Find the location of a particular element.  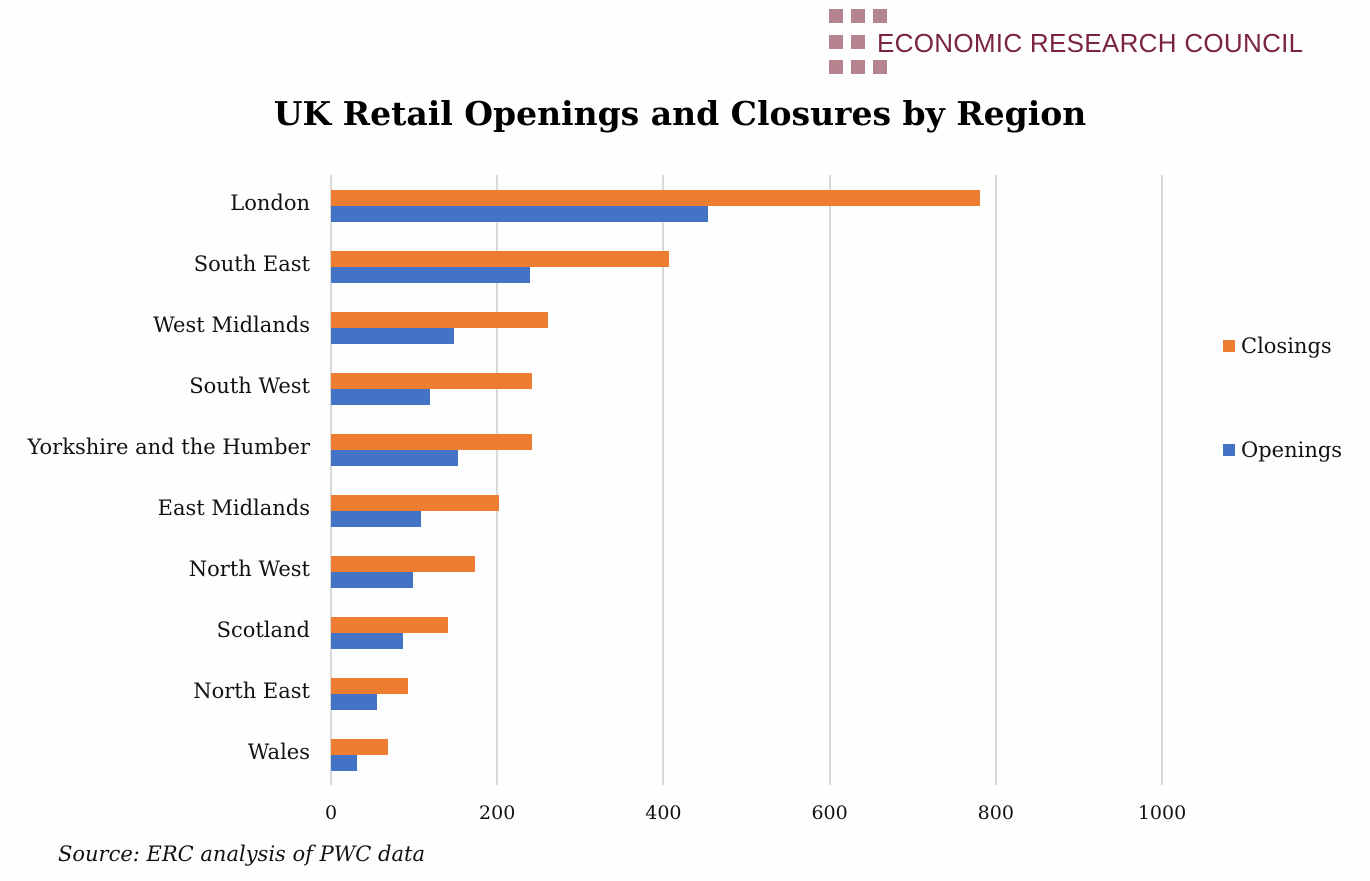

category-label: South East is located at coordinates (251, 264).